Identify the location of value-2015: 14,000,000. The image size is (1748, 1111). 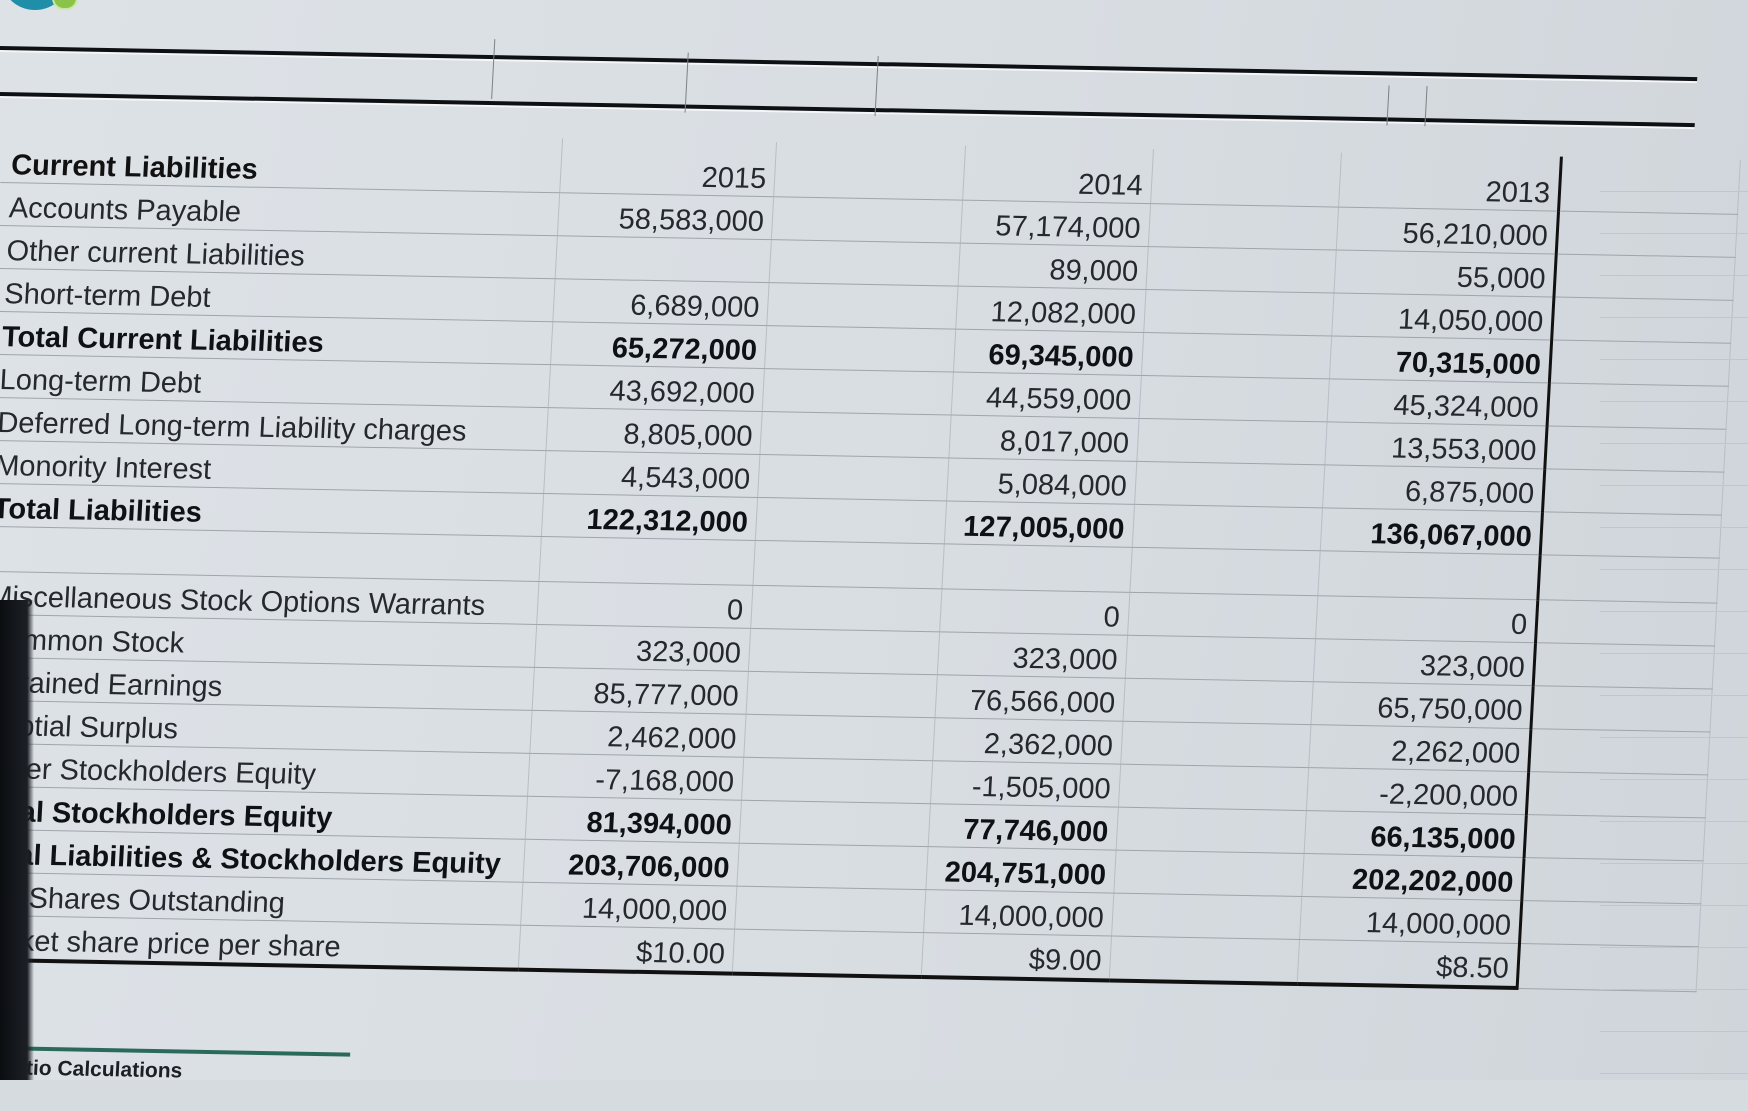
(629, 906).